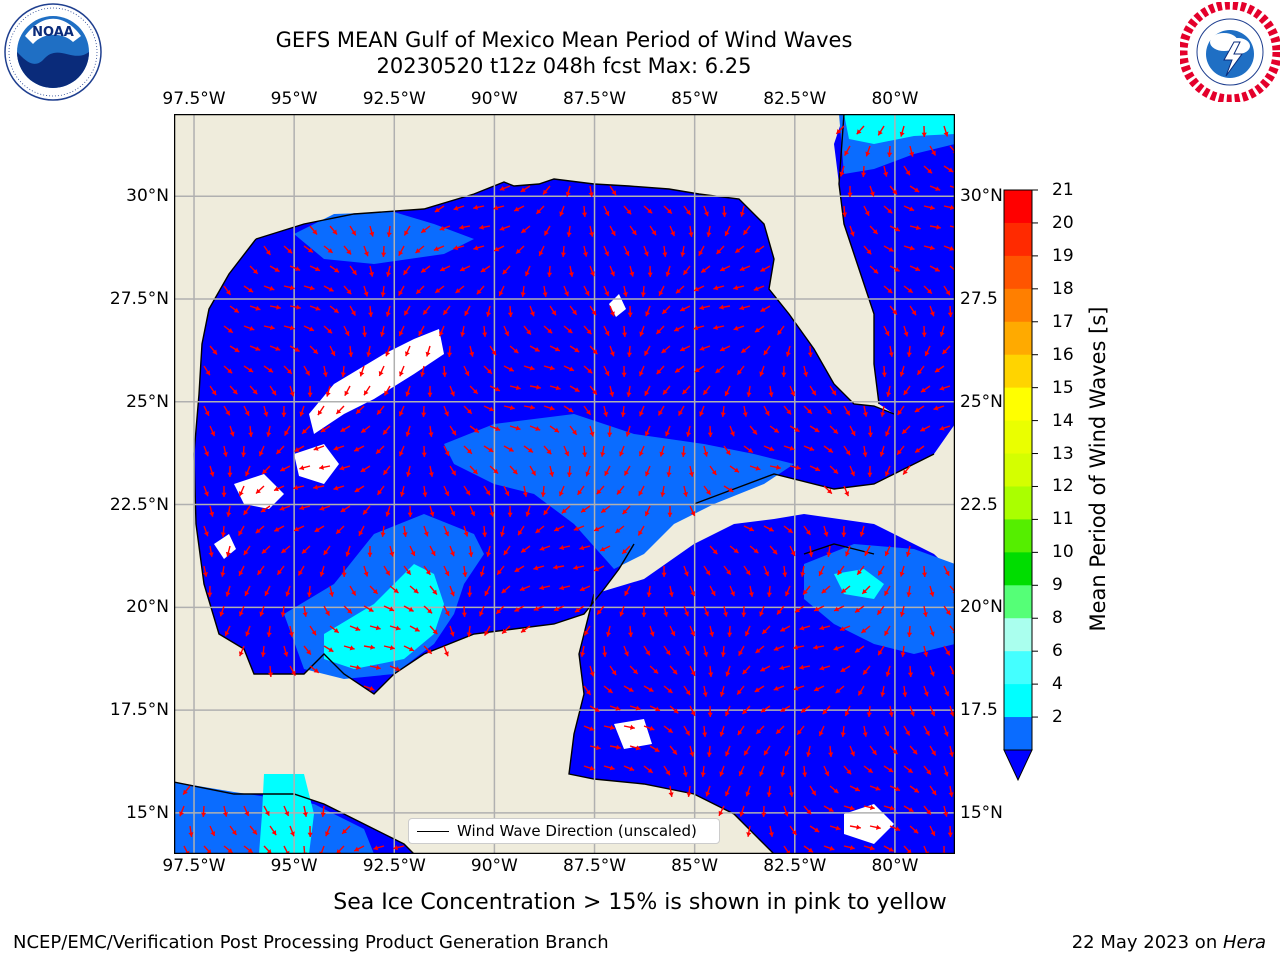  Describe the element at coordinates (494, 866) in the screenshot. I see `lon-tick-bottom: 90°W` at that location.